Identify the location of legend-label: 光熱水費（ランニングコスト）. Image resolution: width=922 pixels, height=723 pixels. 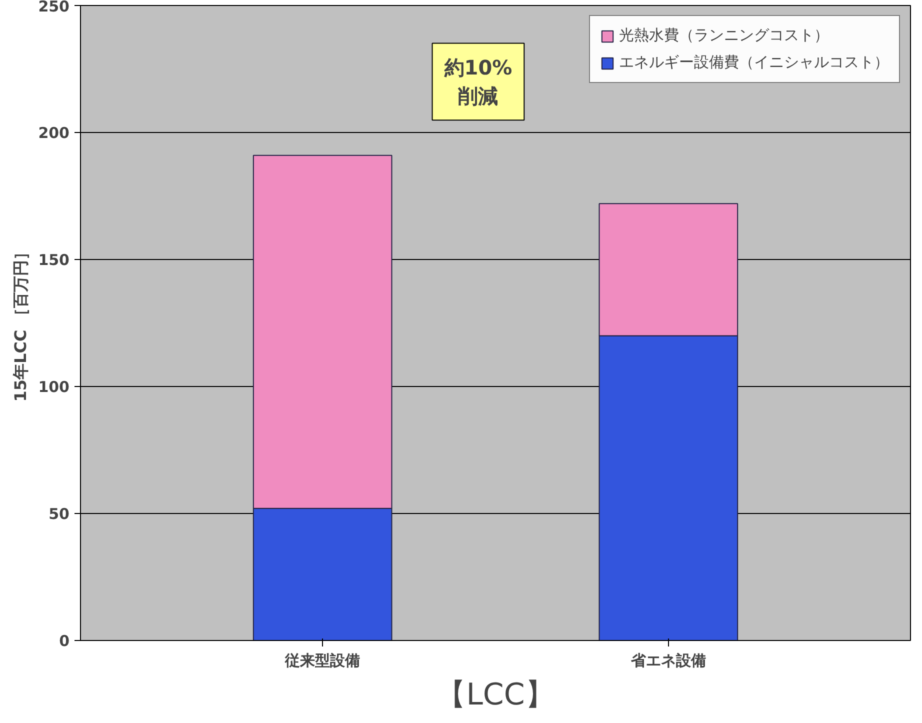
(724, 35).